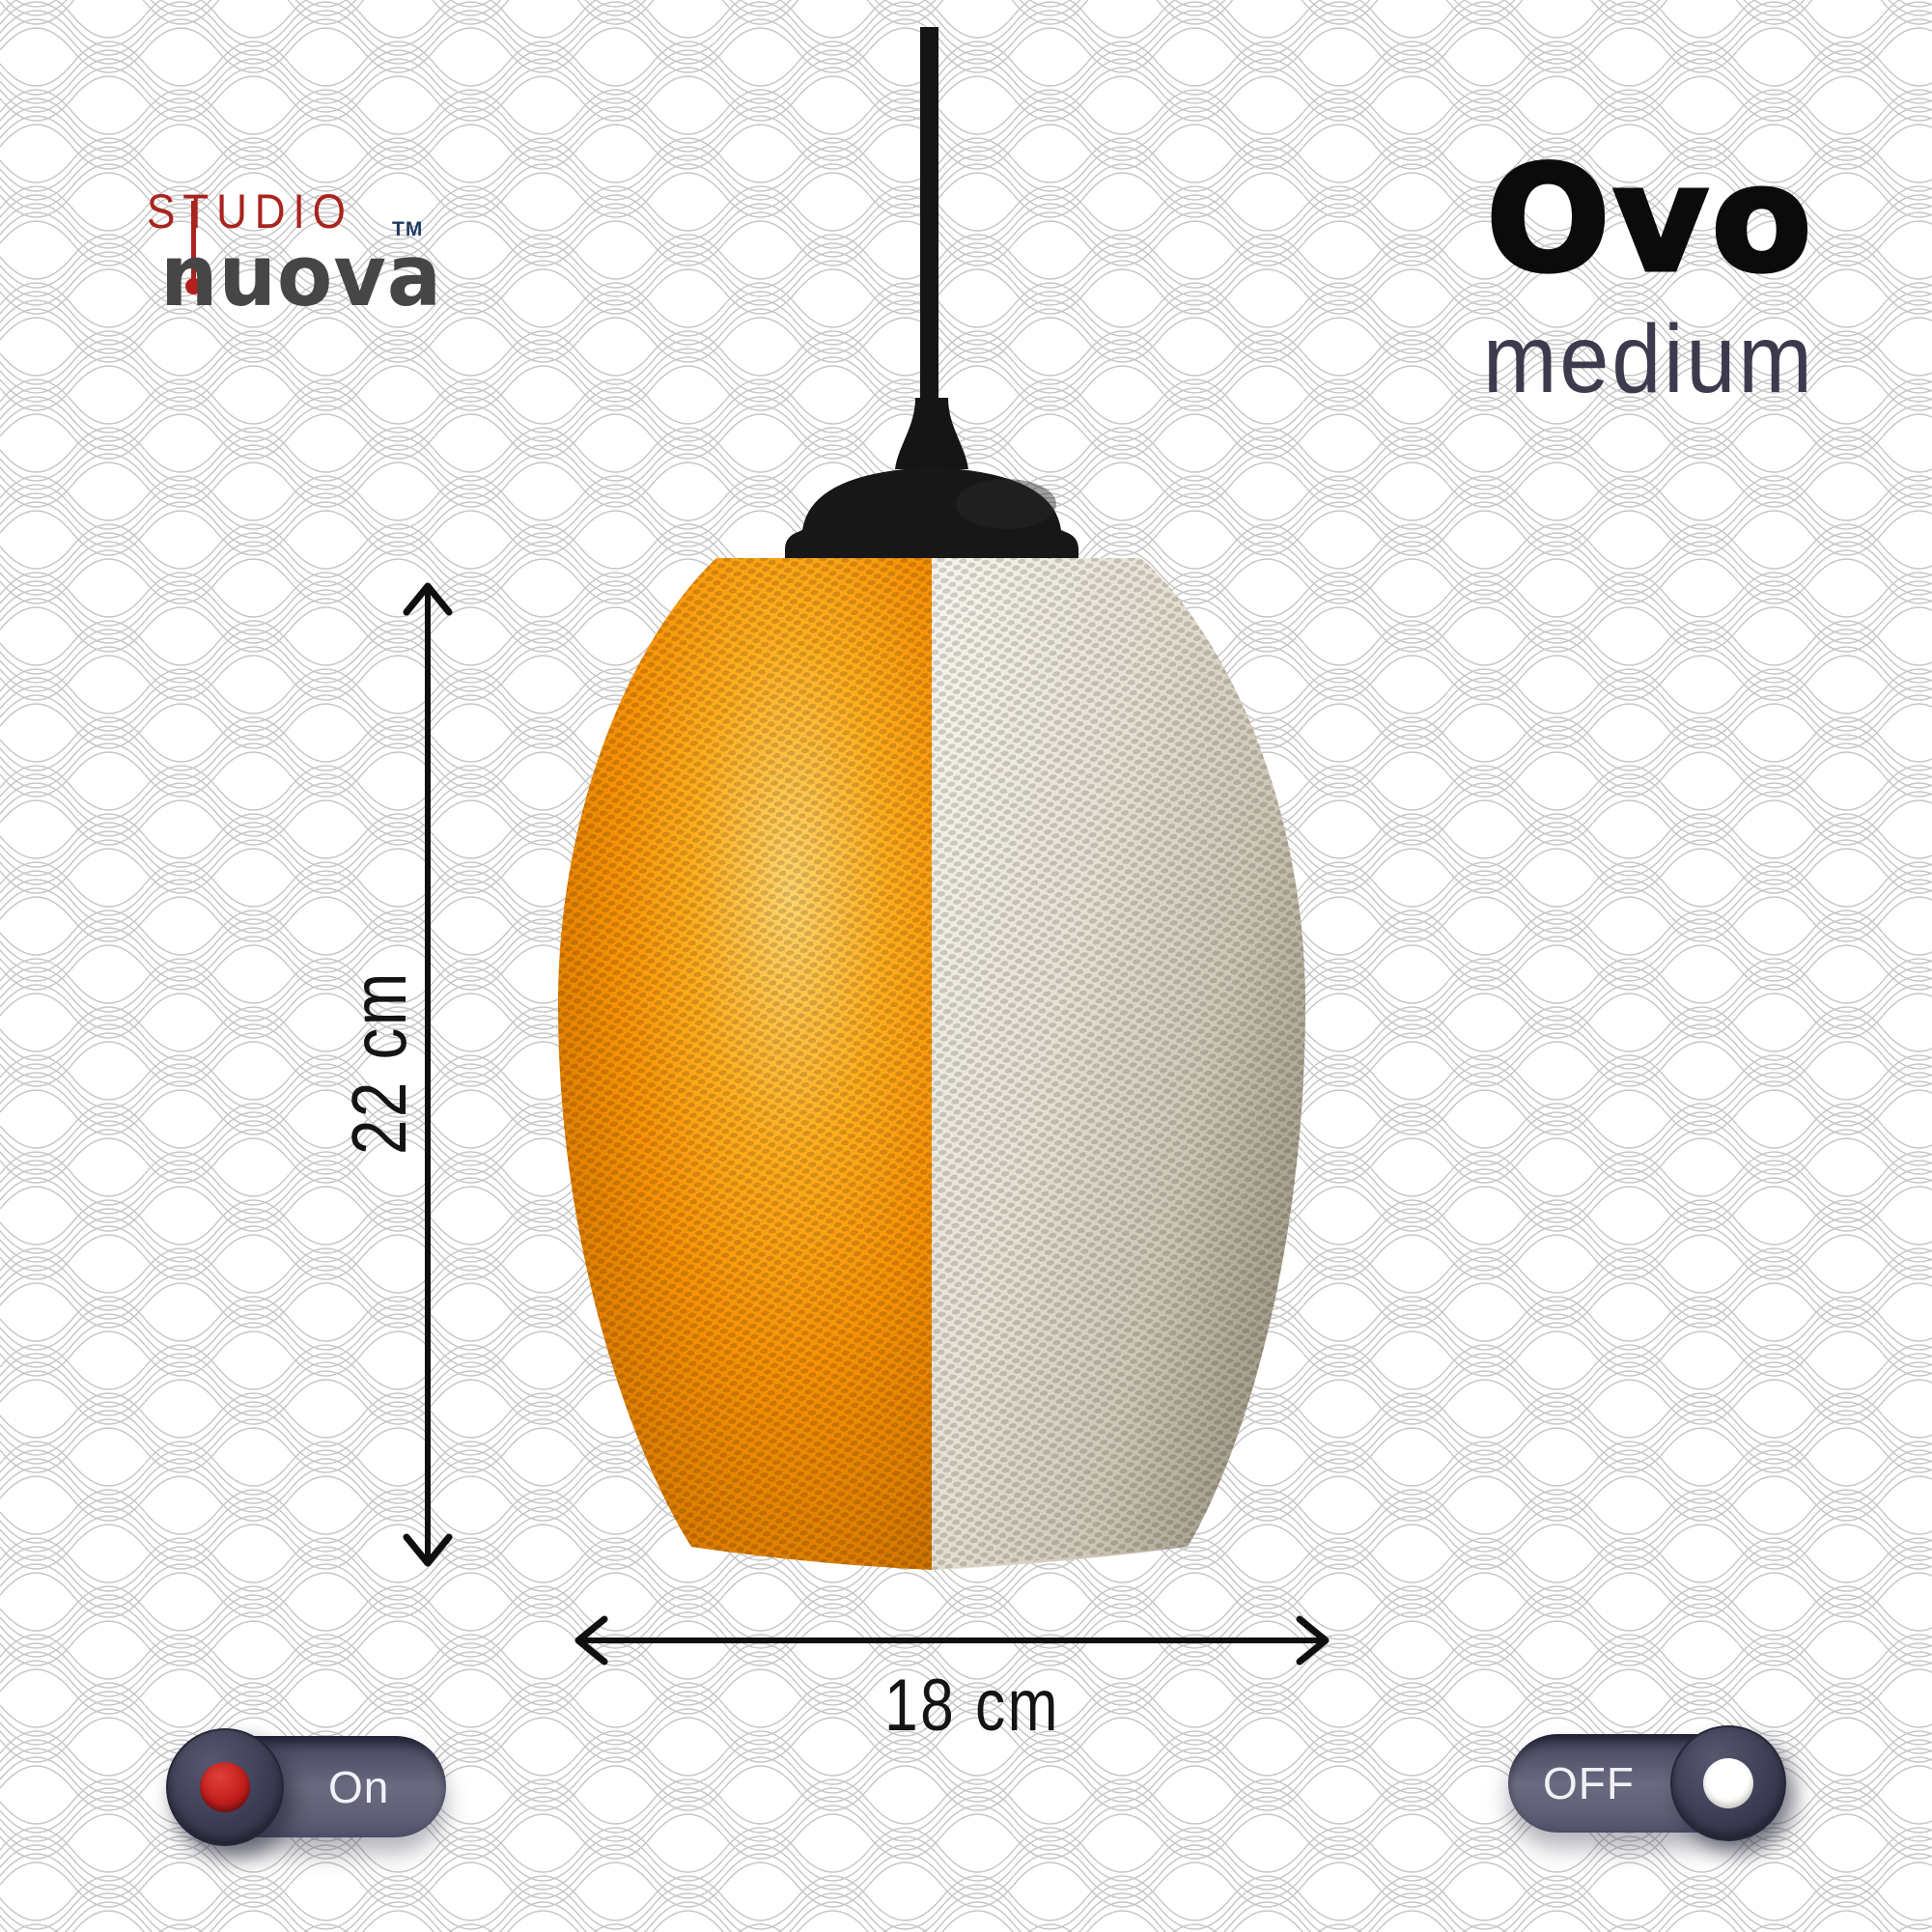 This screenshot has width=1932, height=1932. I want to click on off-indicator-light, so click(1728, 1783).